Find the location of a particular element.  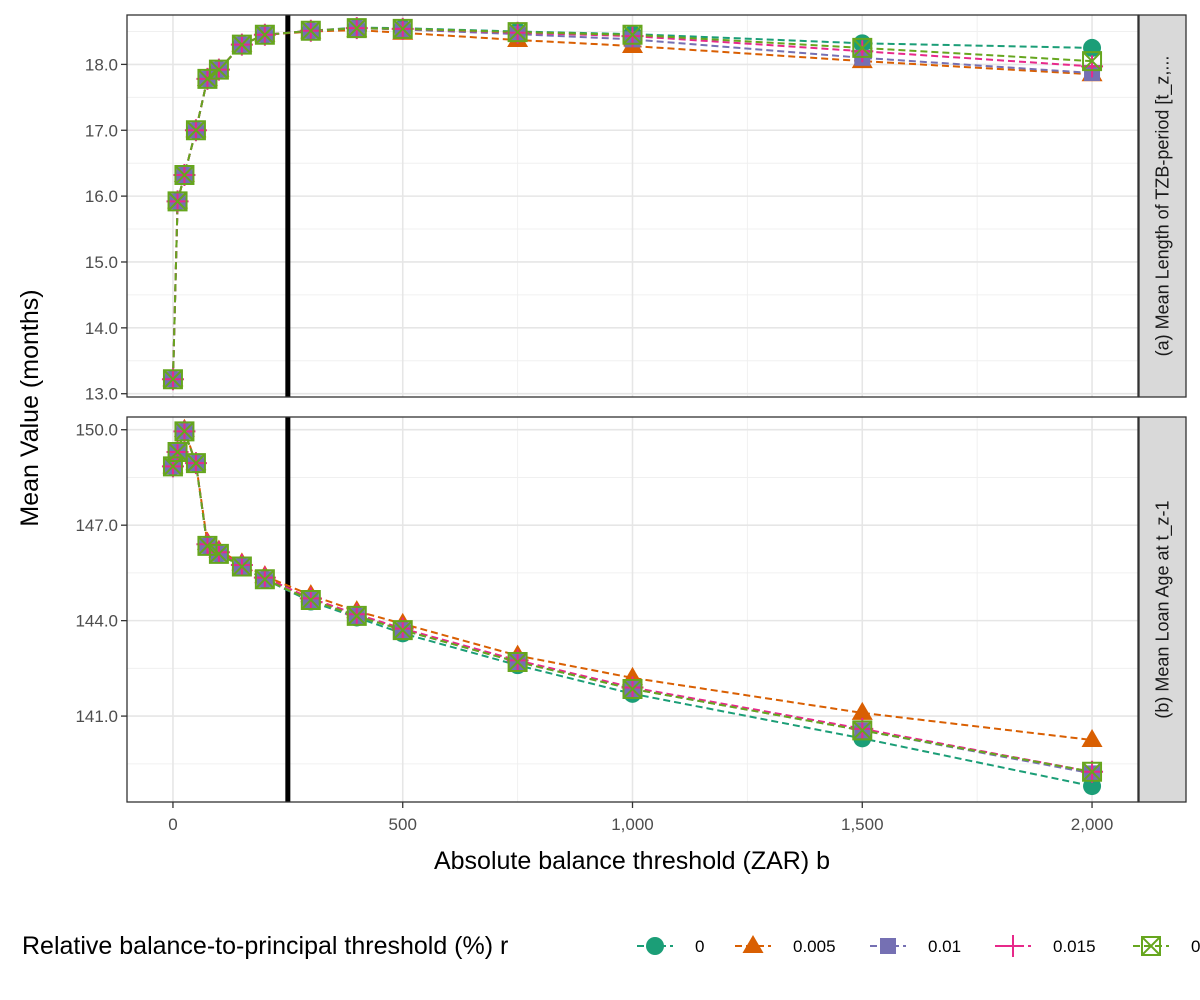

x-tick-label: 1,000 is located at coordinates (632, 824).